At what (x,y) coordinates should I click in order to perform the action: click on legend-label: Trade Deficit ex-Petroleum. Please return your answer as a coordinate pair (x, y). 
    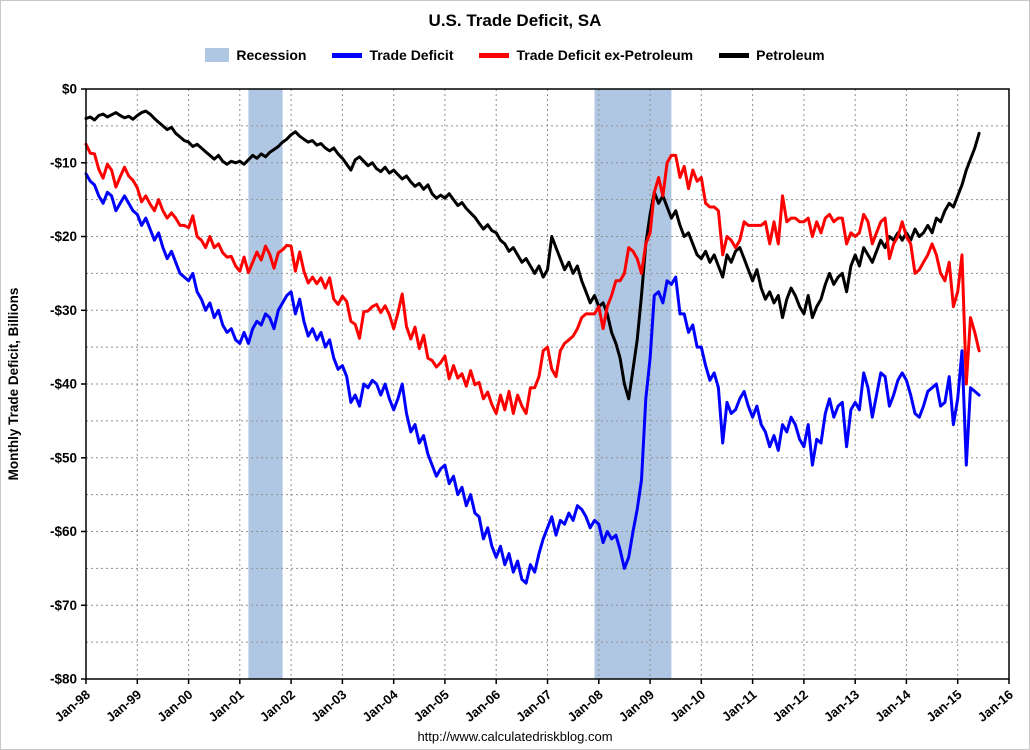
    Looking at the image, I should click on (605, 55).